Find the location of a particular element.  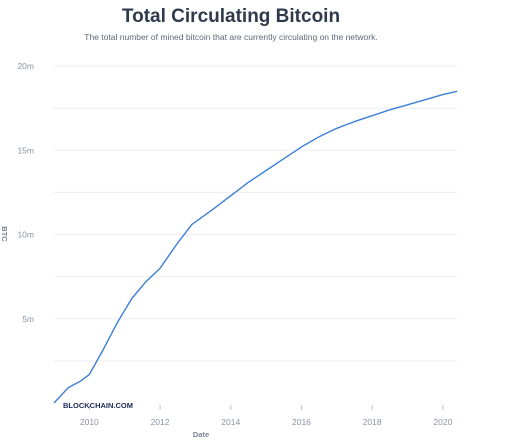

x-tick-label: 2018 is located at coordinates (372, 422).